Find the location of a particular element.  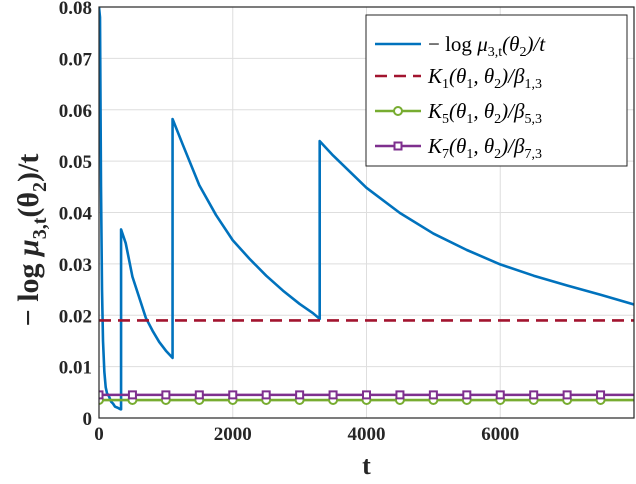

y-axis-label: − log μ3,t(θ2)/t is located at coordinates (31, 240).